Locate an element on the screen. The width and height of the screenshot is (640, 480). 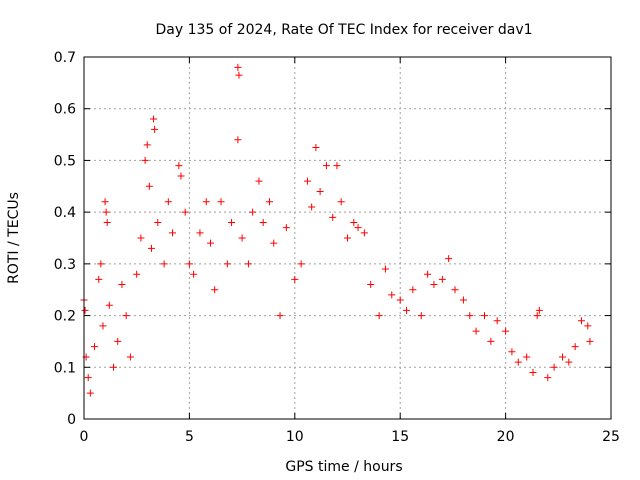
x-axis-label: GPS time / hours is located at coordinates (343, 467).